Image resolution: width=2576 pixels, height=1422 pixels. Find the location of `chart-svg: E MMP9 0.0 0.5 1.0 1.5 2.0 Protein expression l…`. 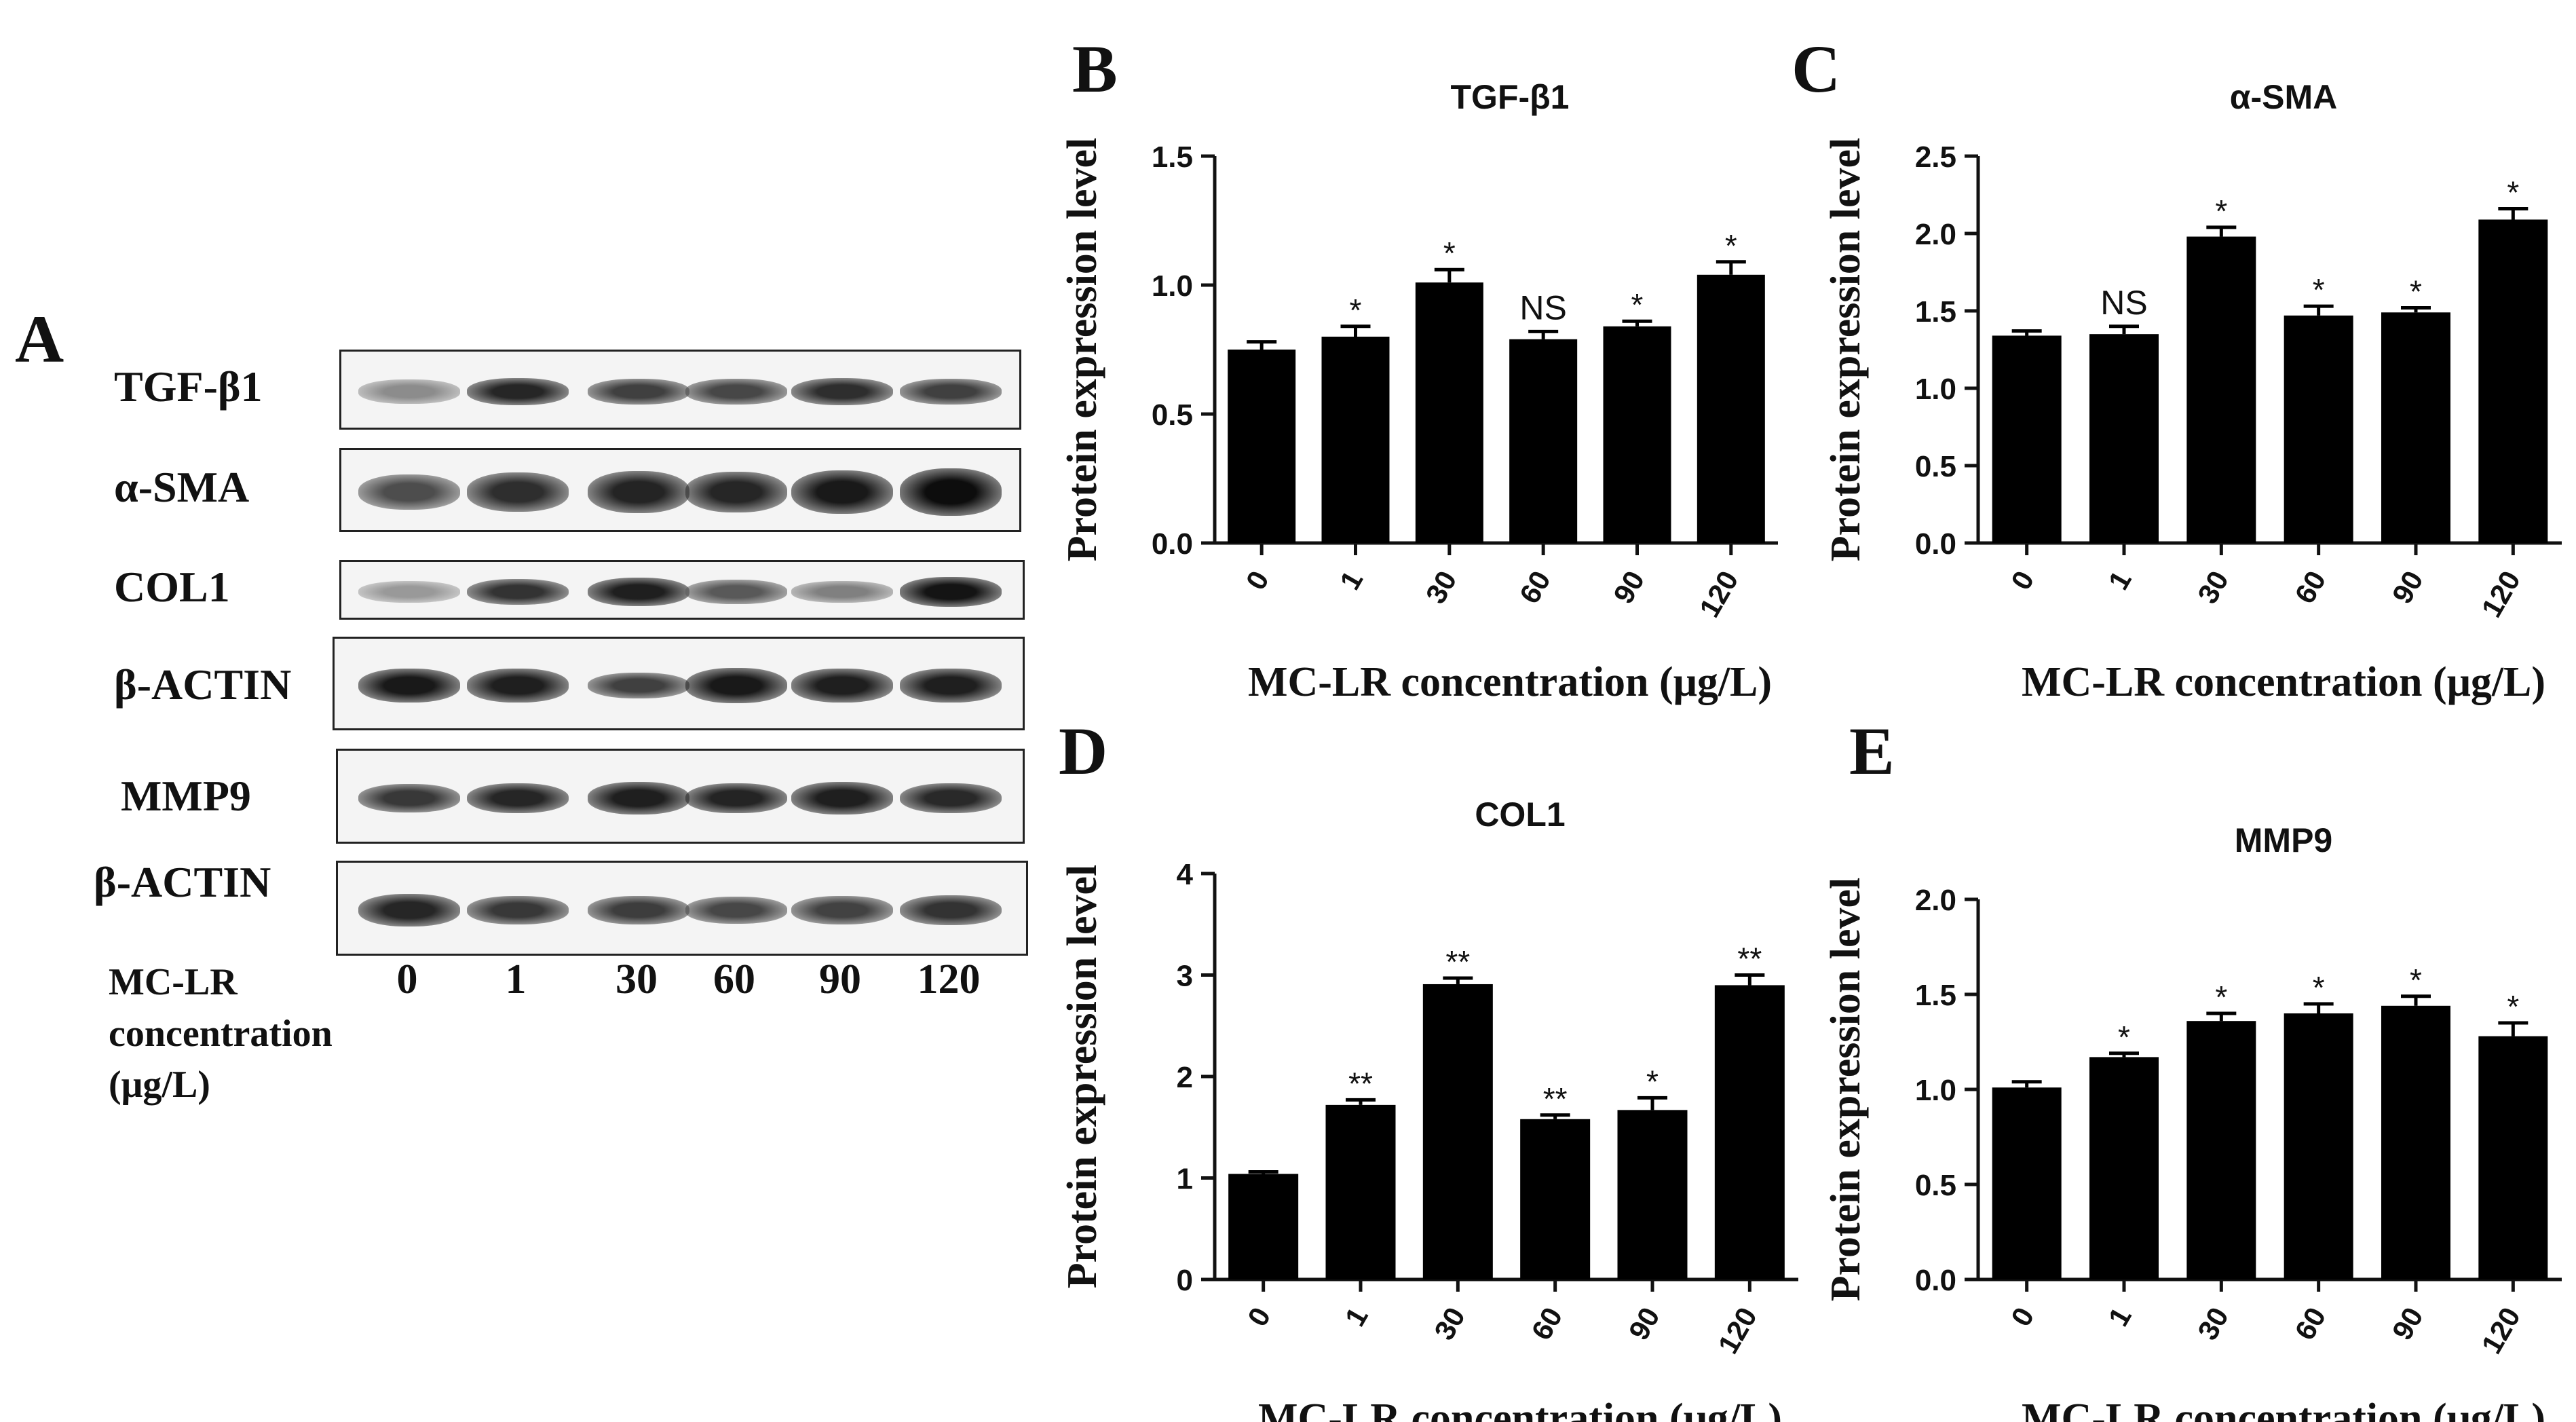

chart-svg: E MMP9 0.0 0.5 1.0 1.5 2.0 Protein expression l… is located at coordinates (2192, 1067).